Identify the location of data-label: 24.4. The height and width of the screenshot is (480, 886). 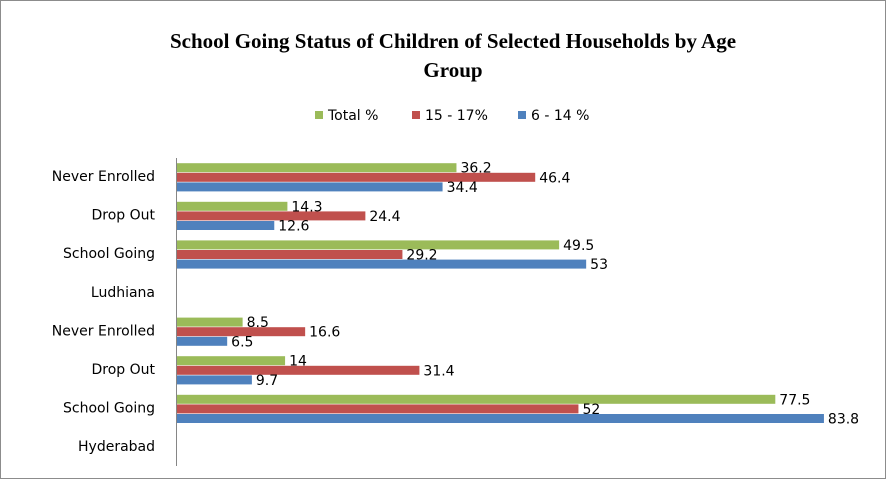
(384, 217).